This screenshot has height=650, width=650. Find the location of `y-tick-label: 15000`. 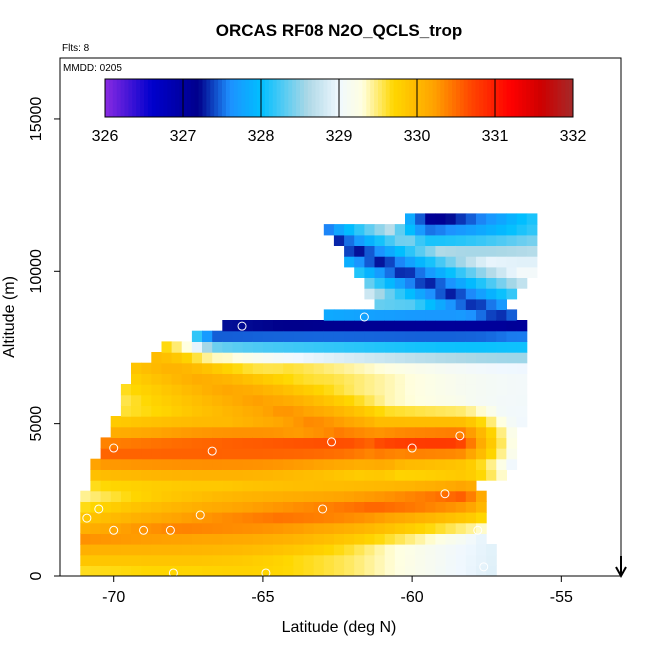

y-tick-label: 15000 is located at coordinates (36, 119).